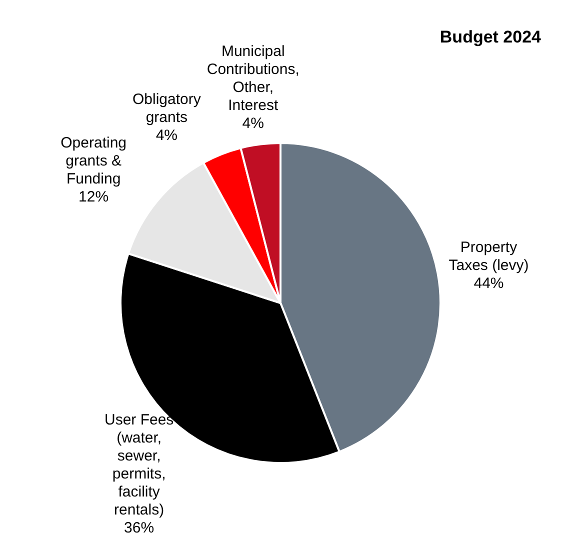 The image size is (561, 546). I want to click on slice-label: Property Taxes (levy), so click(488, 256).